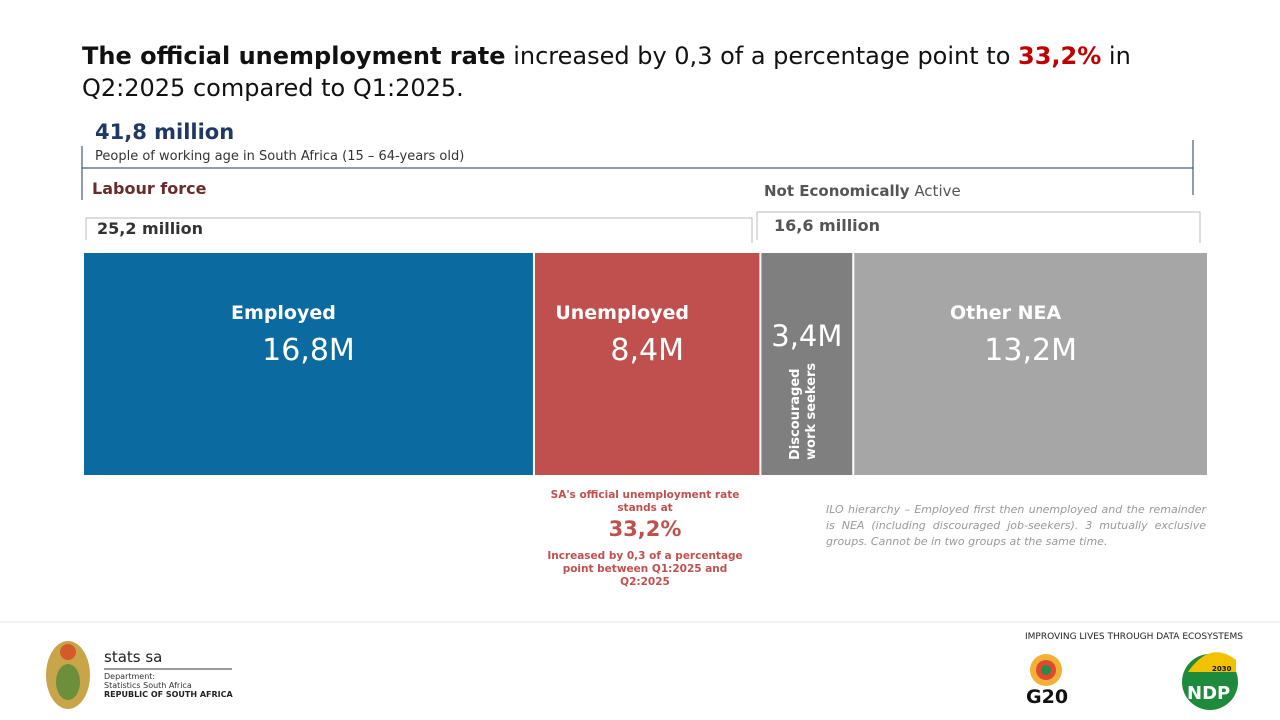 The image size is (1280, 720). I want to click on nea-bracket, so click(978, 227).